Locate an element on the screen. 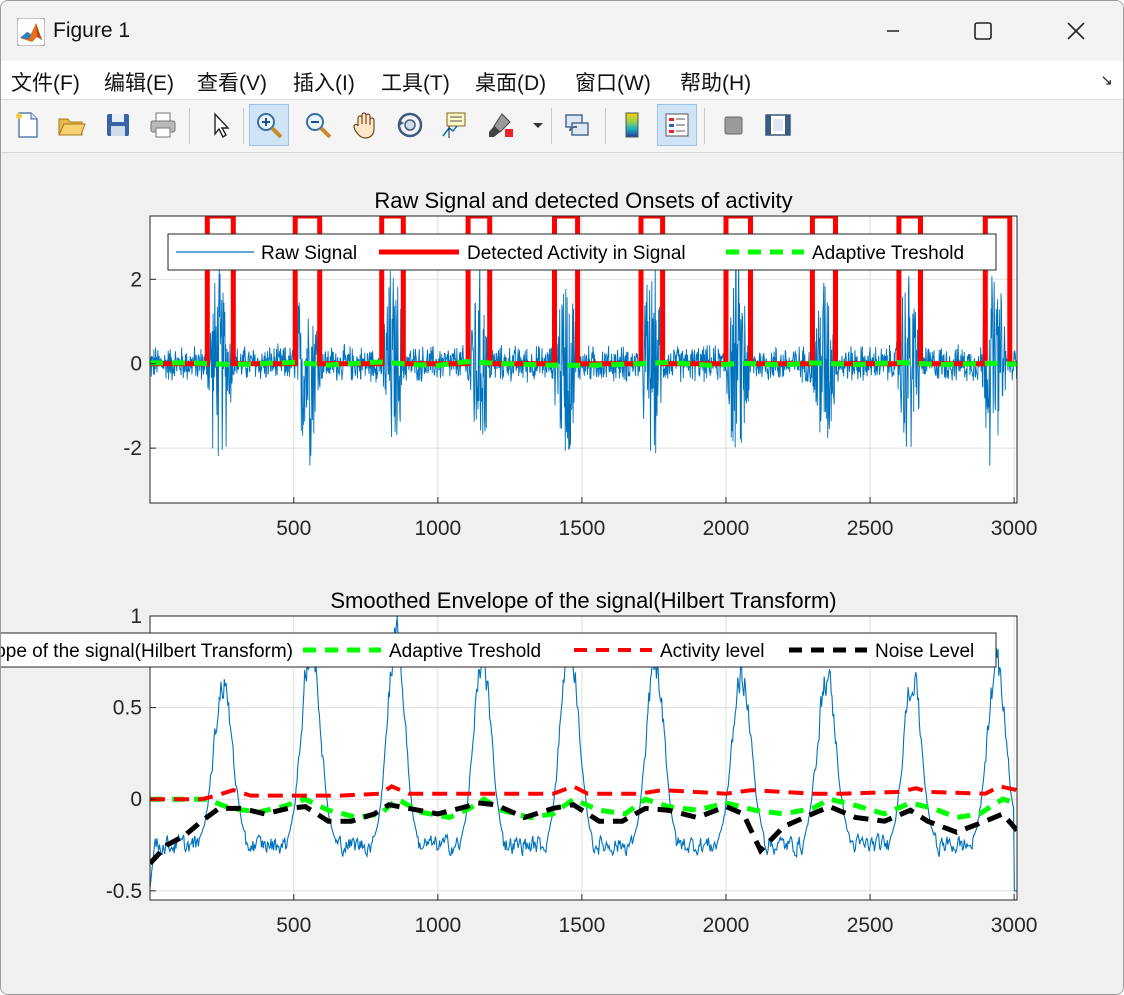 Image resolution: width=1124 pixels, height=995 pixels. legend-entry-detected-activity: Detected Activity in Signal is located at coordinates (576, 253).